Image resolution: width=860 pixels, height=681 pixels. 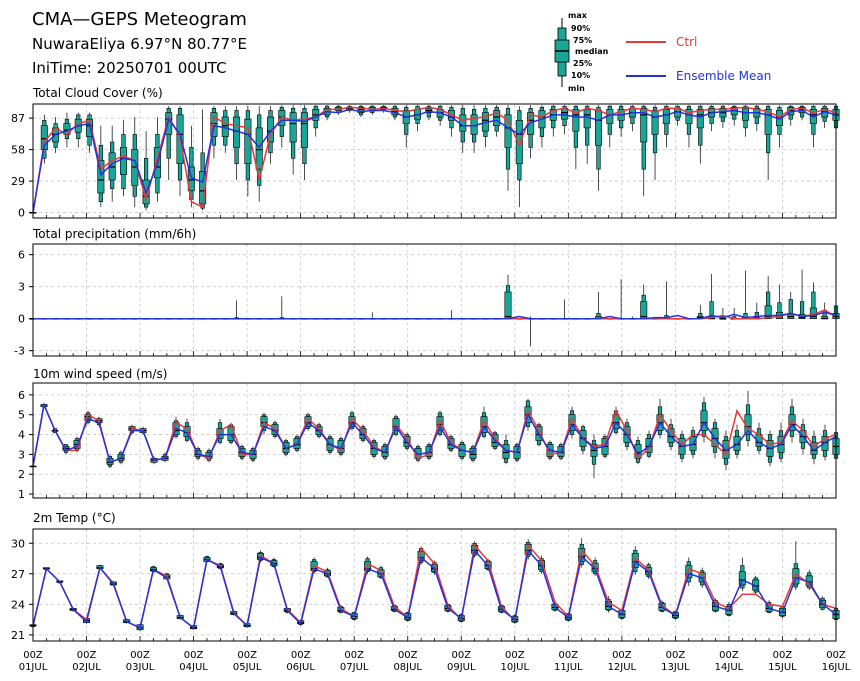 I want to click on init-time-label: IniTime: 20250701 00UTC, so click(x=129, y=68).